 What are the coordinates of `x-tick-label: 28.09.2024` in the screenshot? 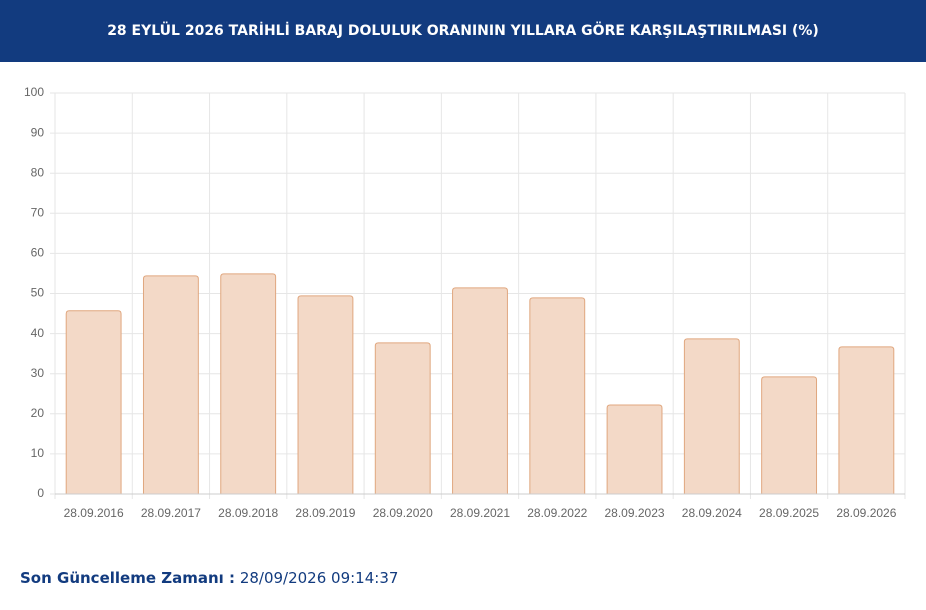 It's located at (712, 513).